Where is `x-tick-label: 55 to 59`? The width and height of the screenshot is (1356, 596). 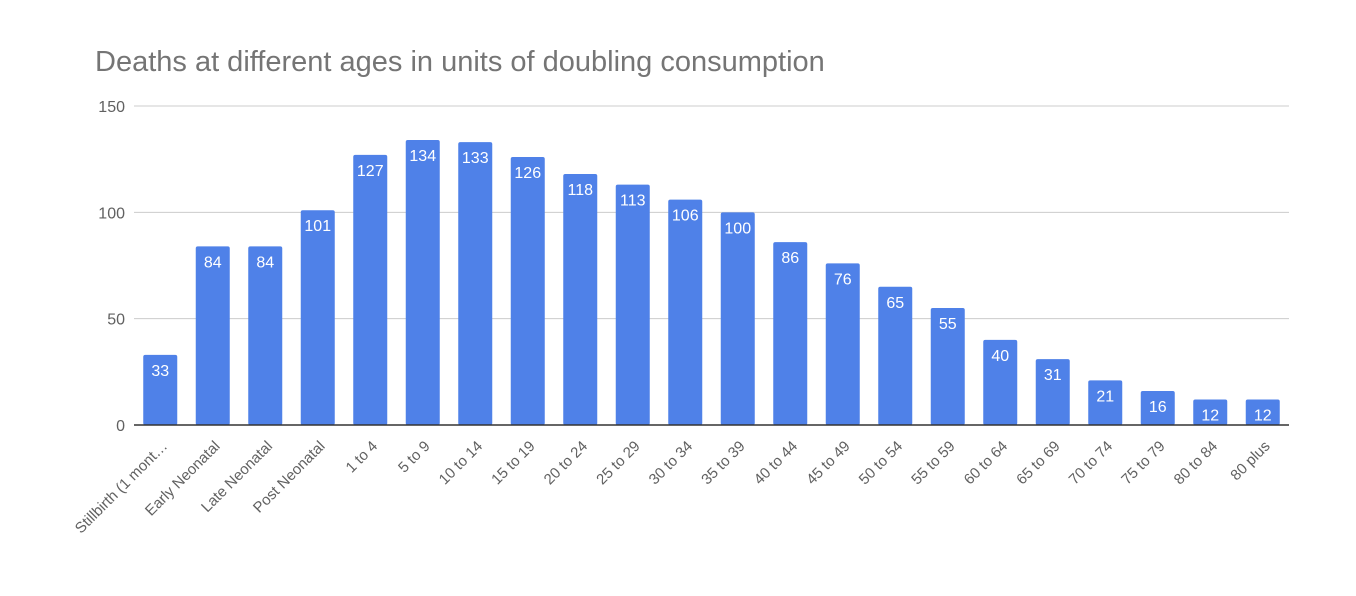 x-tick-label: 55 to 59 is located at coordinates (933, 463).